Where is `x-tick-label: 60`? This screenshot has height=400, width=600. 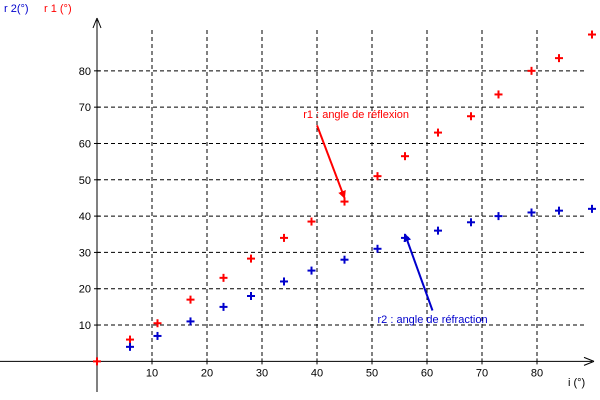 x-tick-label: 60 is located at coordinates (427, 373).